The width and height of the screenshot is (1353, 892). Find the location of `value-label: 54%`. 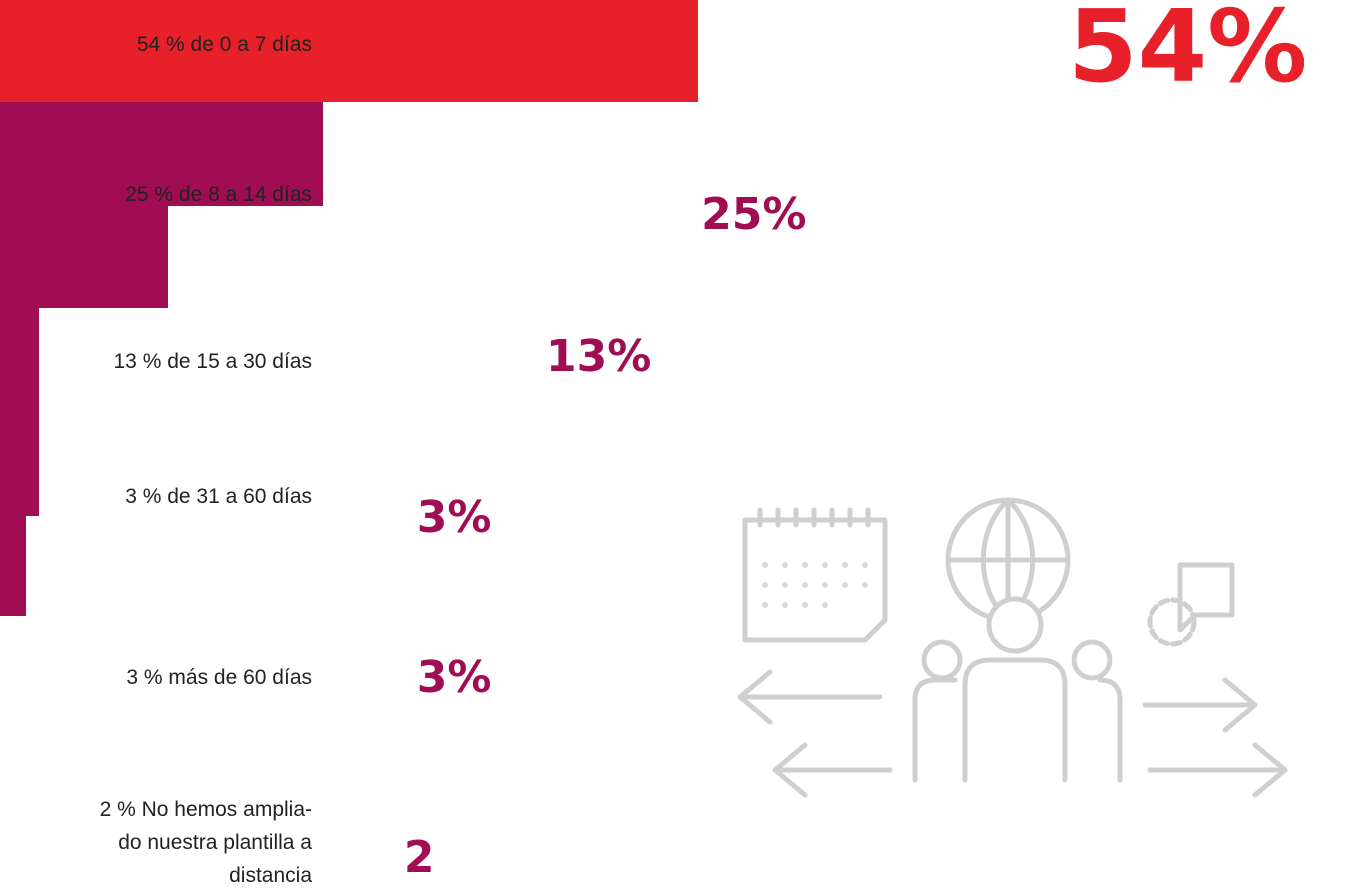

value-label: 54% is located at coordinates (1188, 52).